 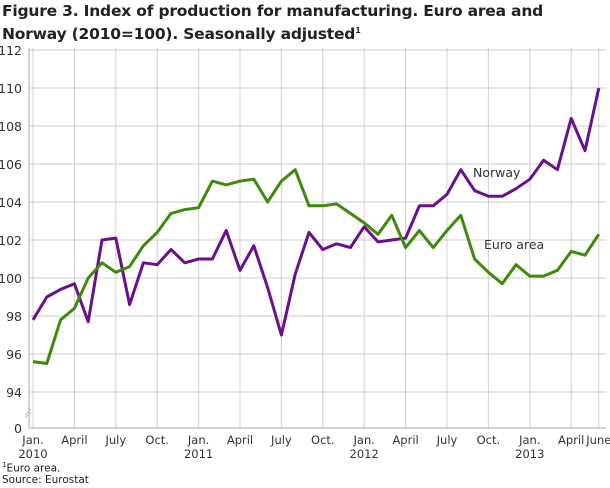 I want to click on y-tick-label: 94, so click(x=14, y=392).